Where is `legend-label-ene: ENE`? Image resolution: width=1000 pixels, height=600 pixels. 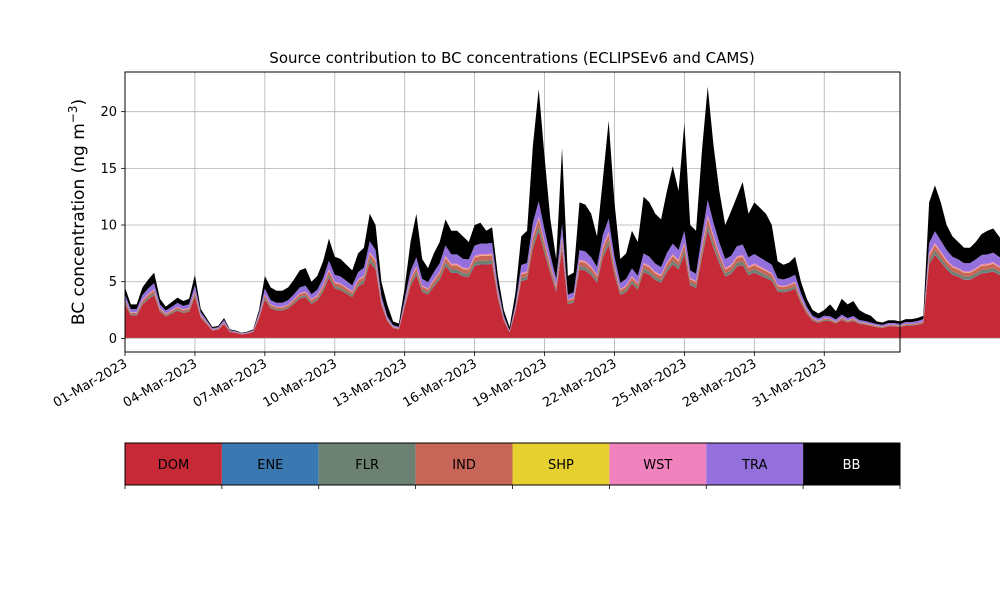 legend-label-ene: ENE is located at coordinates (270, 465).